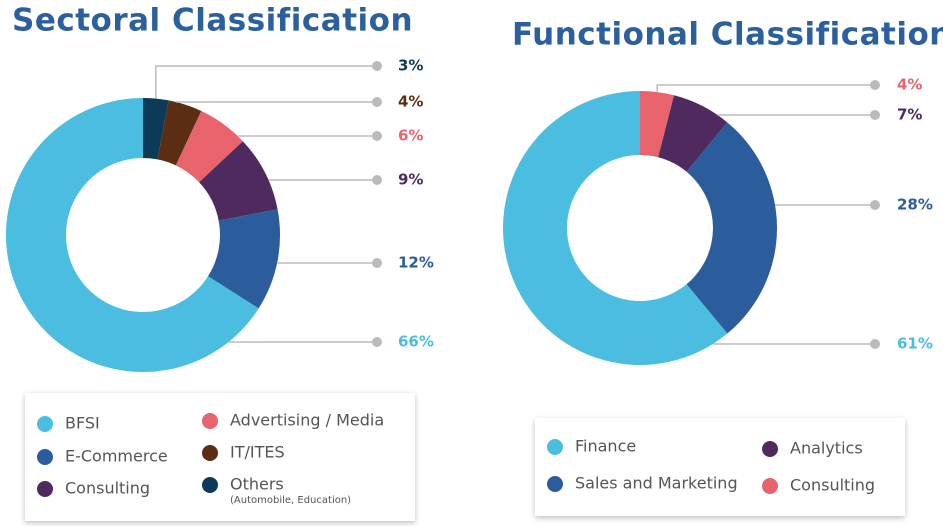  Describe the element at coordinates (257, 484) in the screenshot. I see `legend-label: Others` at that location.